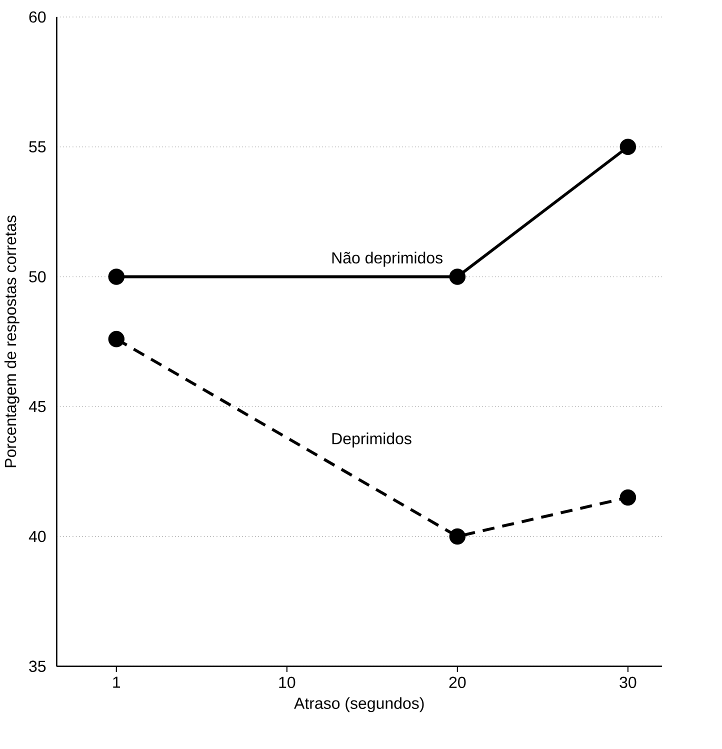  I want to click on series-label: Deprimidos, so click(372, 440).